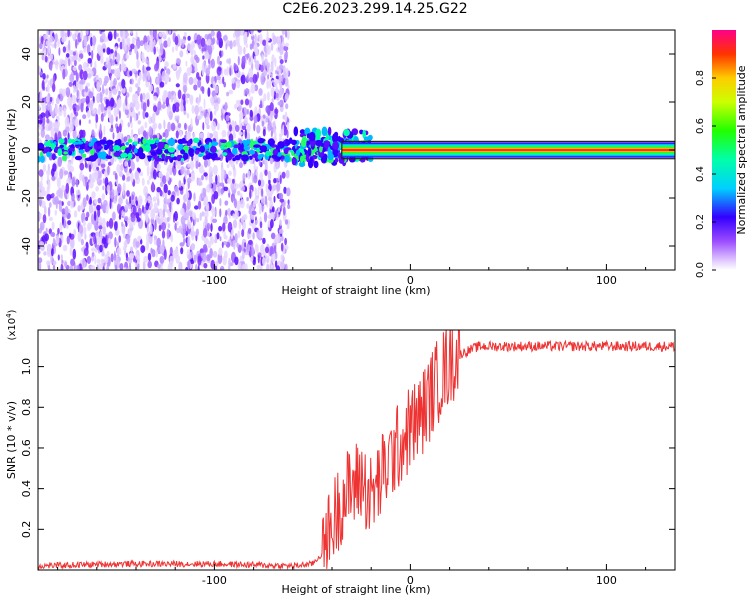  I want to click on x-tick-label: -100, so click(214, 280).